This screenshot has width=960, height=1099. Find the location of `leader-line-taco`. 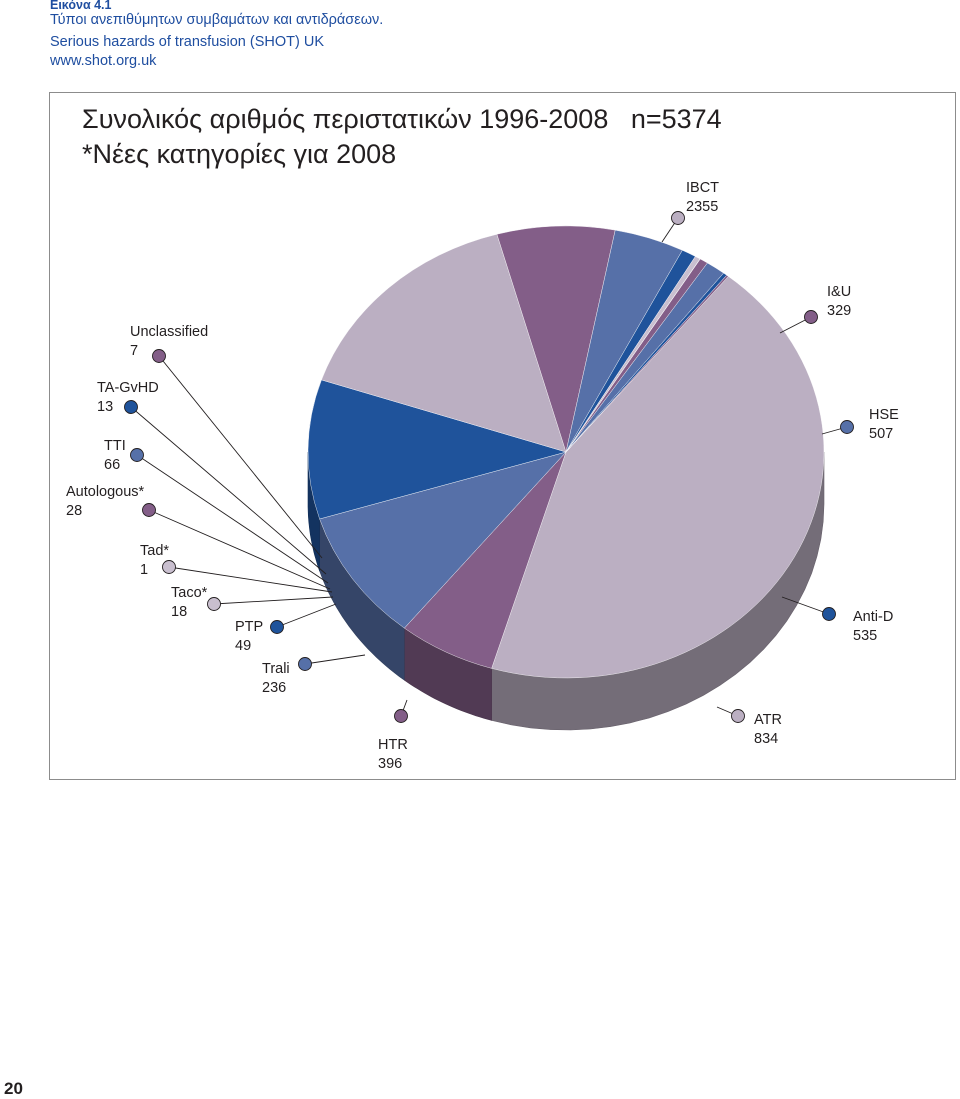

leader-line-taco is located at coordinates (273, 600).